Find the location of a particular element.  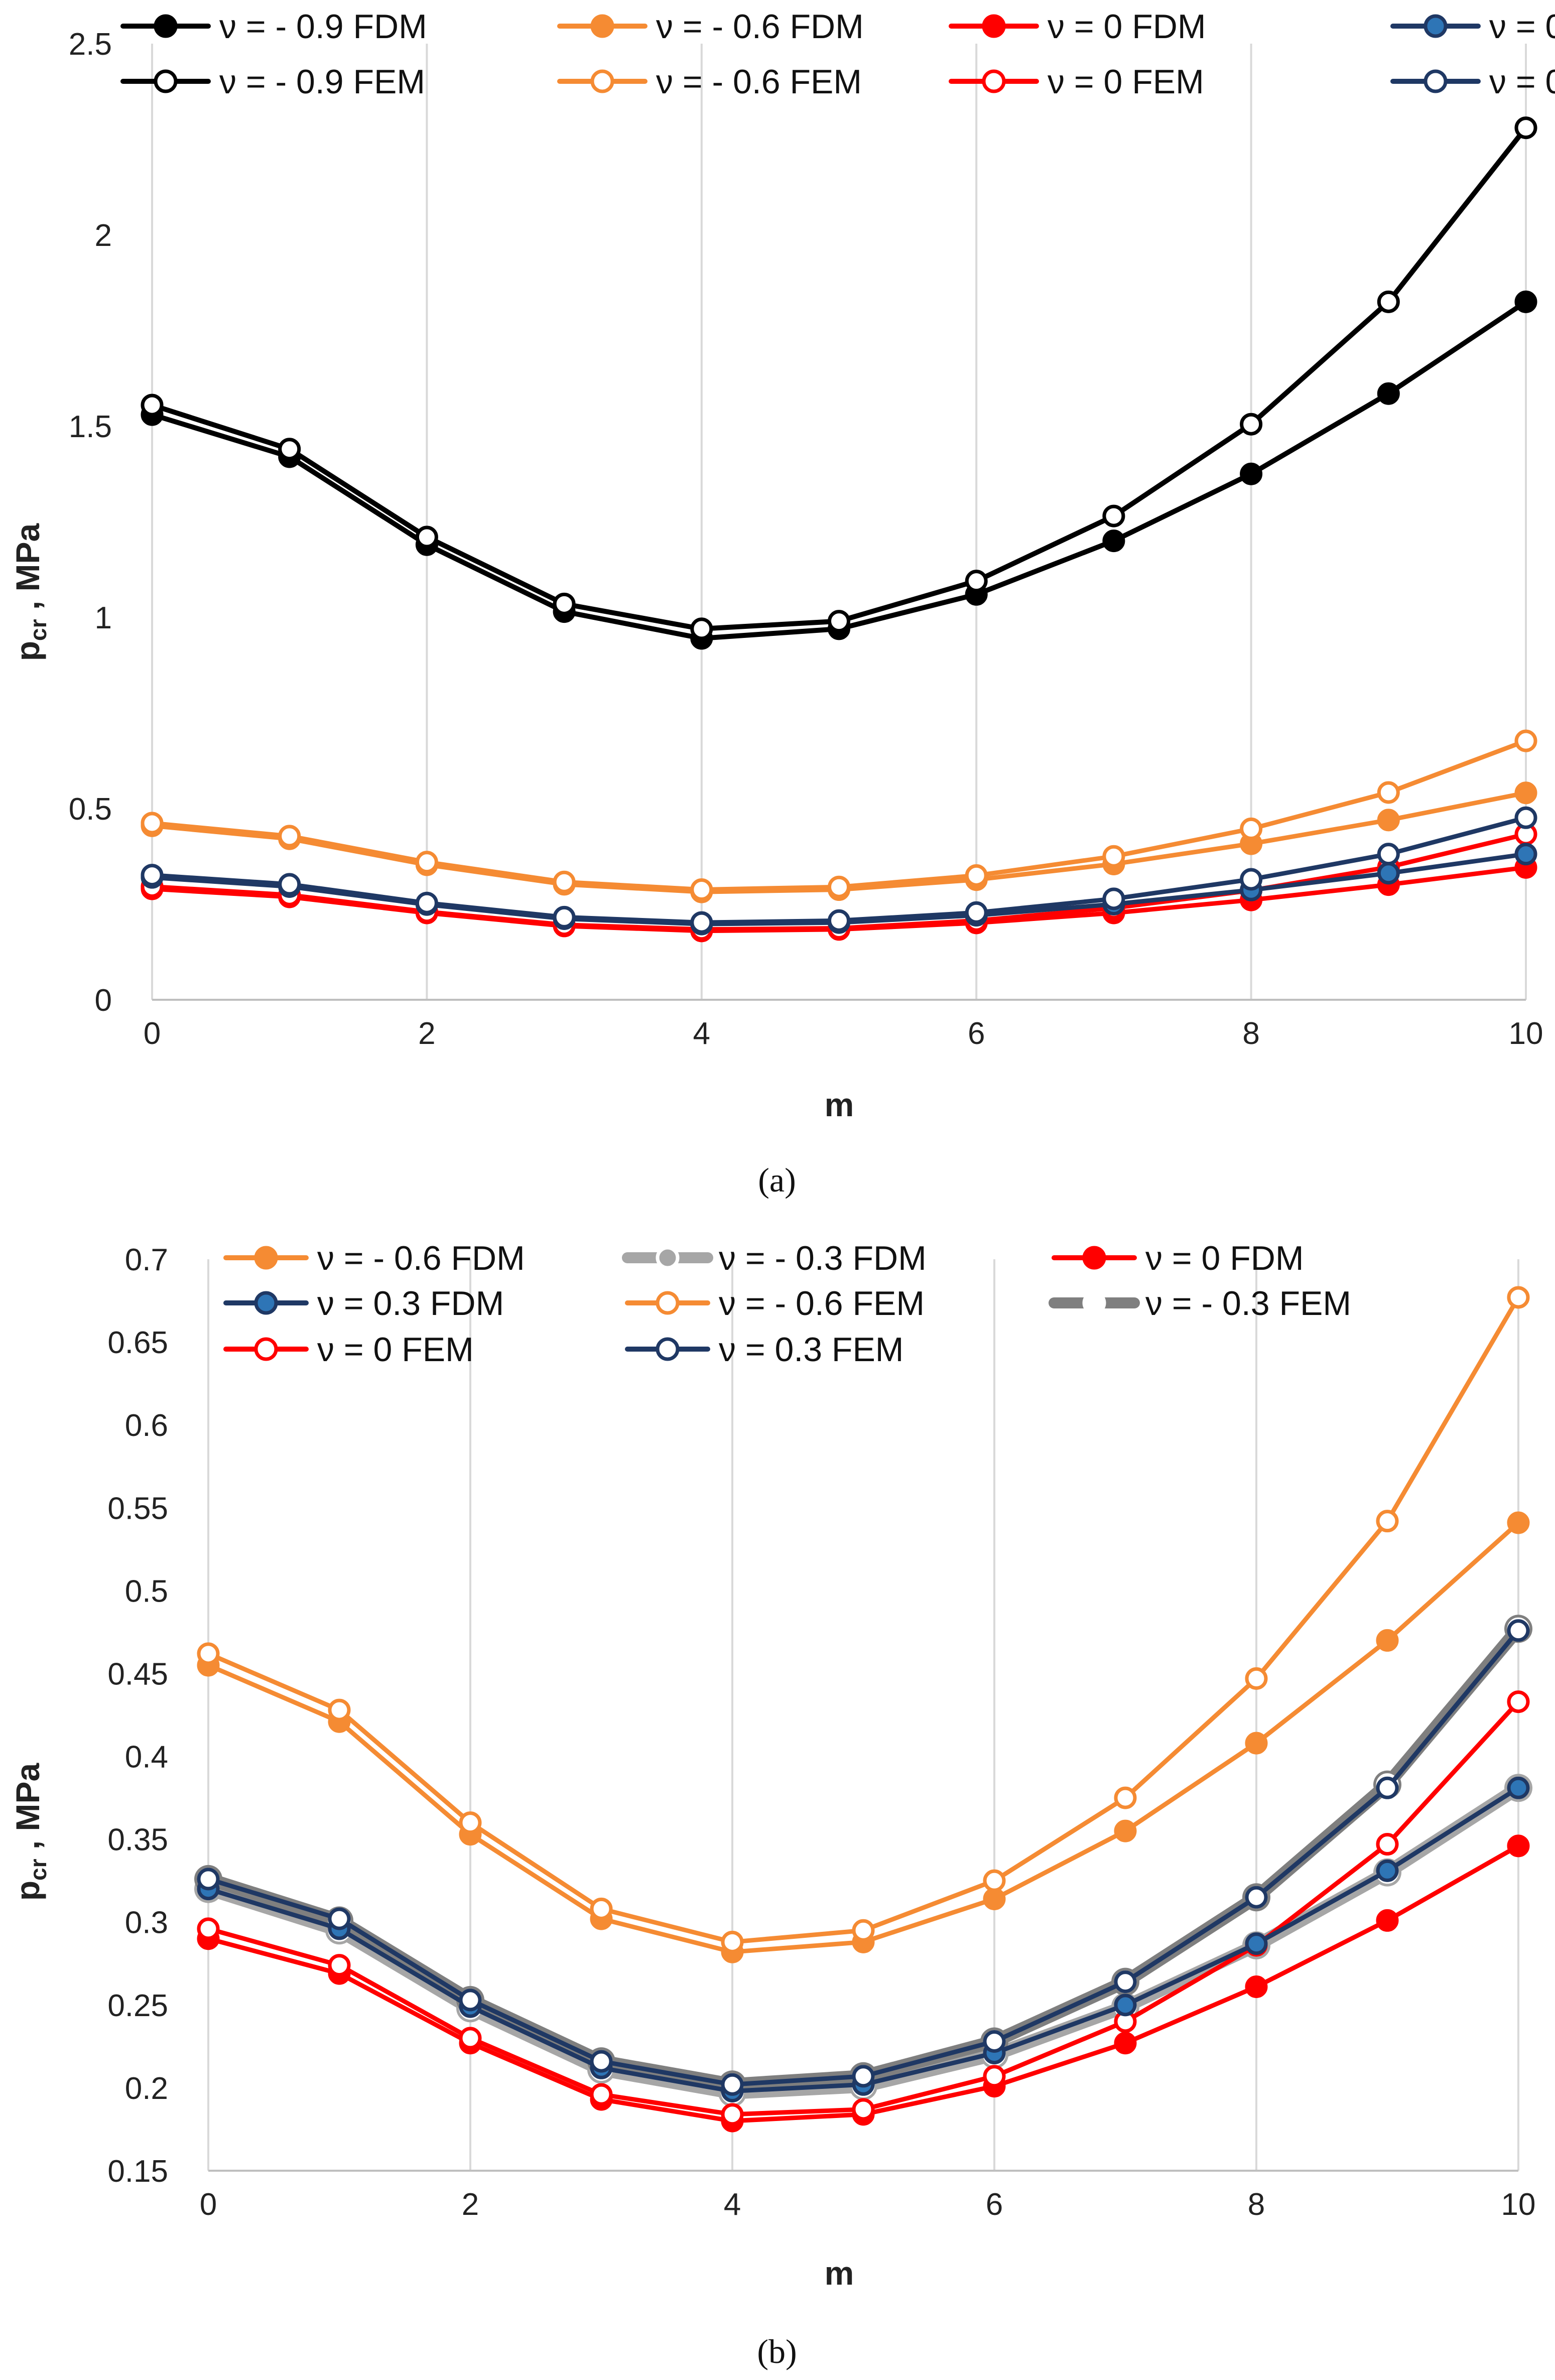

legend-item: ν = 0 FDM is located at coordinates (1178, 1258).